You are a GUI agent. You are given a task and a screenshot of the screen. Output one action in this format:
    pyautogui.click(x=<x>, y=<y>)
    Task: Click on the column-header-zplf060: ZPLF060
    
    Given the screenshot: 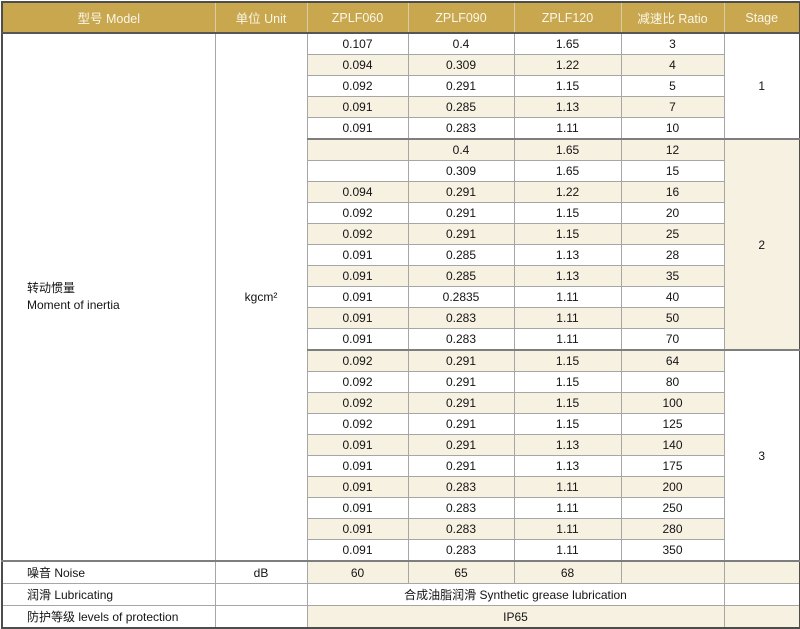 What is the action you would take?
    pyautogui.click(x=357, y=17)
    